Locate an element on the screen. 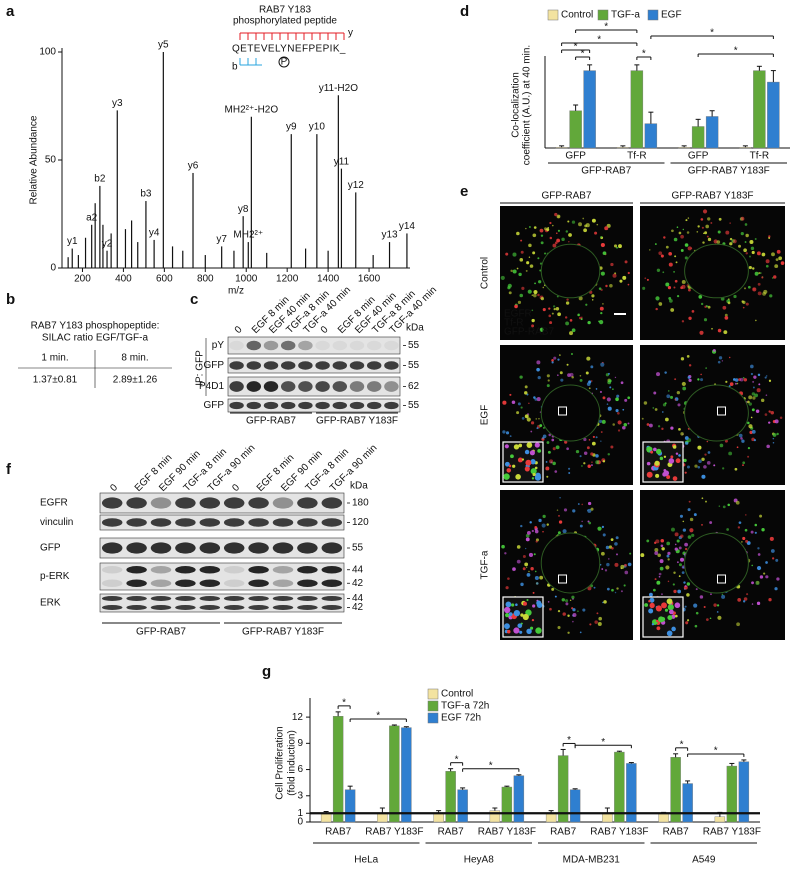 This screenshot has height=879, width=800. row-label: P4D1 is located at coordinates (211, 386).